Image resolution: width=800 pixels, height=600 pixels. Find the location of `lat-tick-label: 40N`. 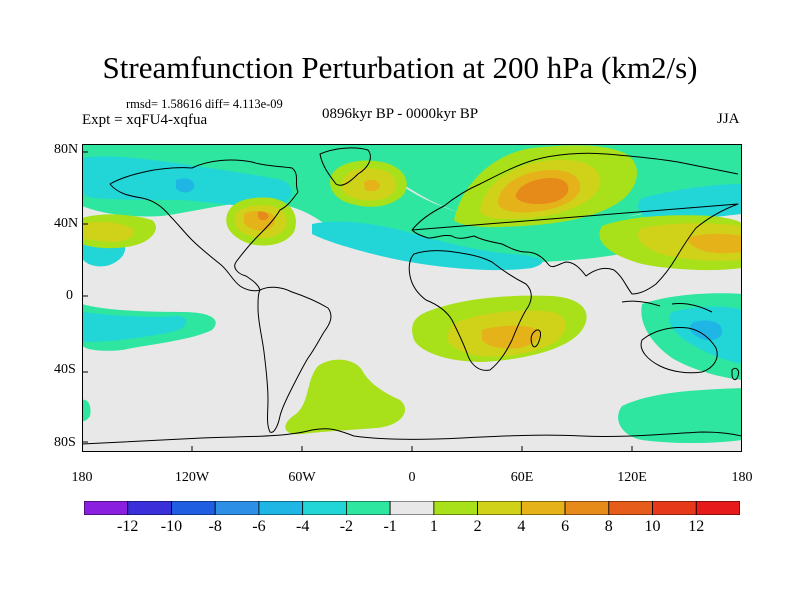

lat-tick-label: 40N is located at coordinates (66, 223).